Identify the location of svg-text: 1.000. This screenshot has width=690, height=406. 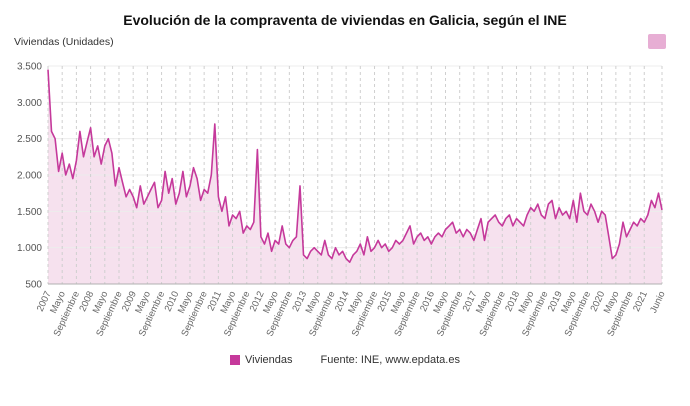
(29, 248).